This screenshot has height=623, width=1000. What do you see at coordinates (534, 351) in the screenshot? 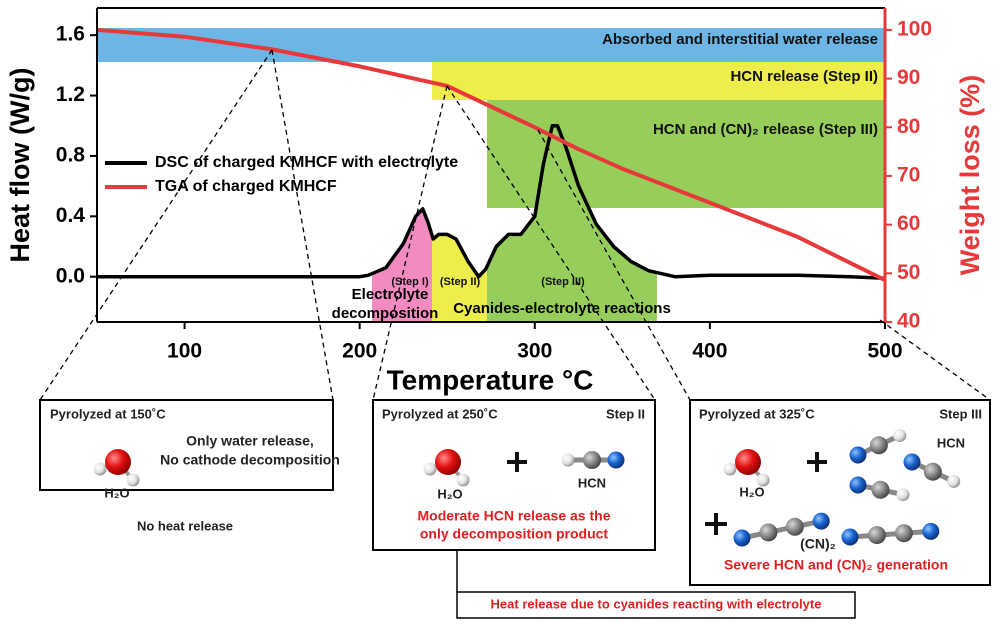
I see `x-tick-label: 300` at bounding box center [534, 351].